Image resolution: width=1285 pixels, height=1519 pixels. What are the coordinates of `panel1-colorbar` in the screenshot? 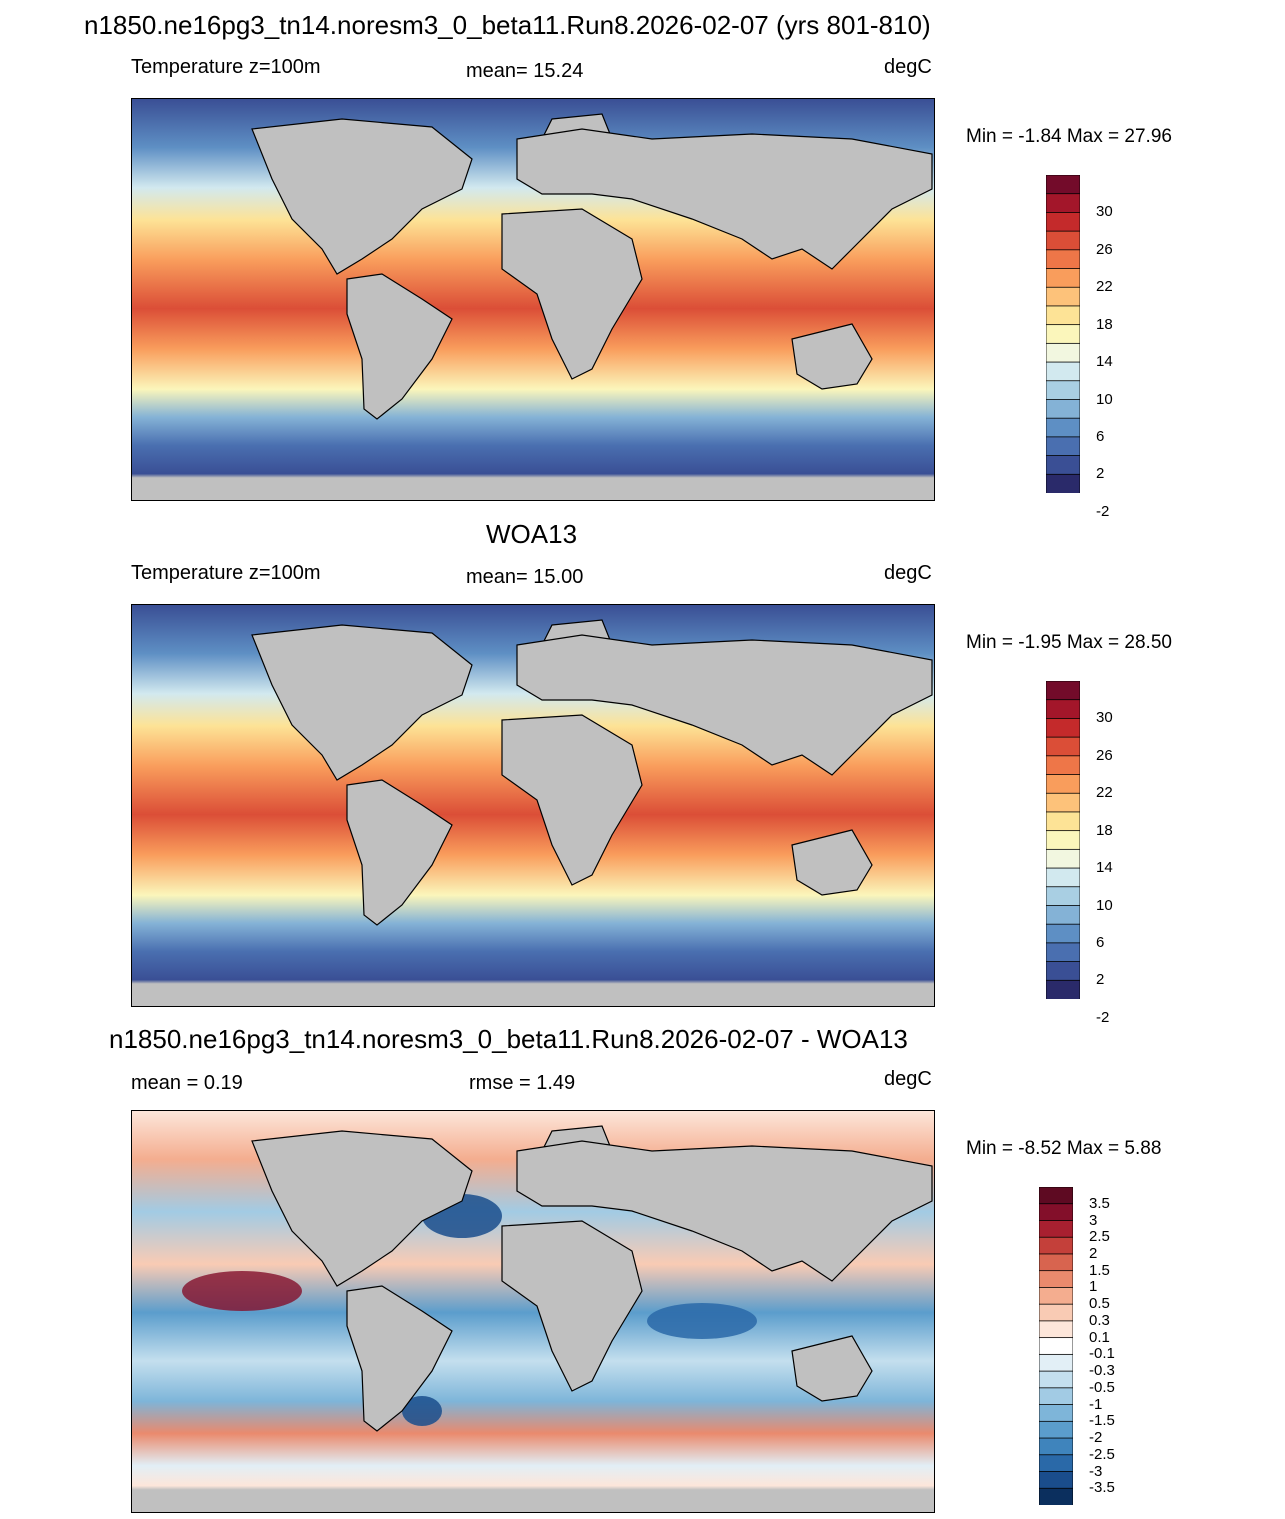 It's located at (1063, 334).